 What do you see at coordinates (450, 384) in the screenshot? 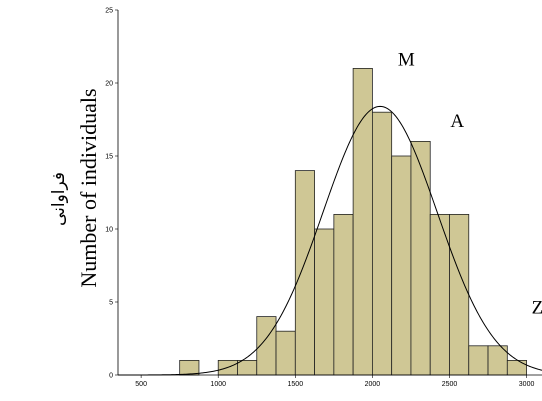
I see `x-tick-label: 2500` at bounding box center [450, 384].